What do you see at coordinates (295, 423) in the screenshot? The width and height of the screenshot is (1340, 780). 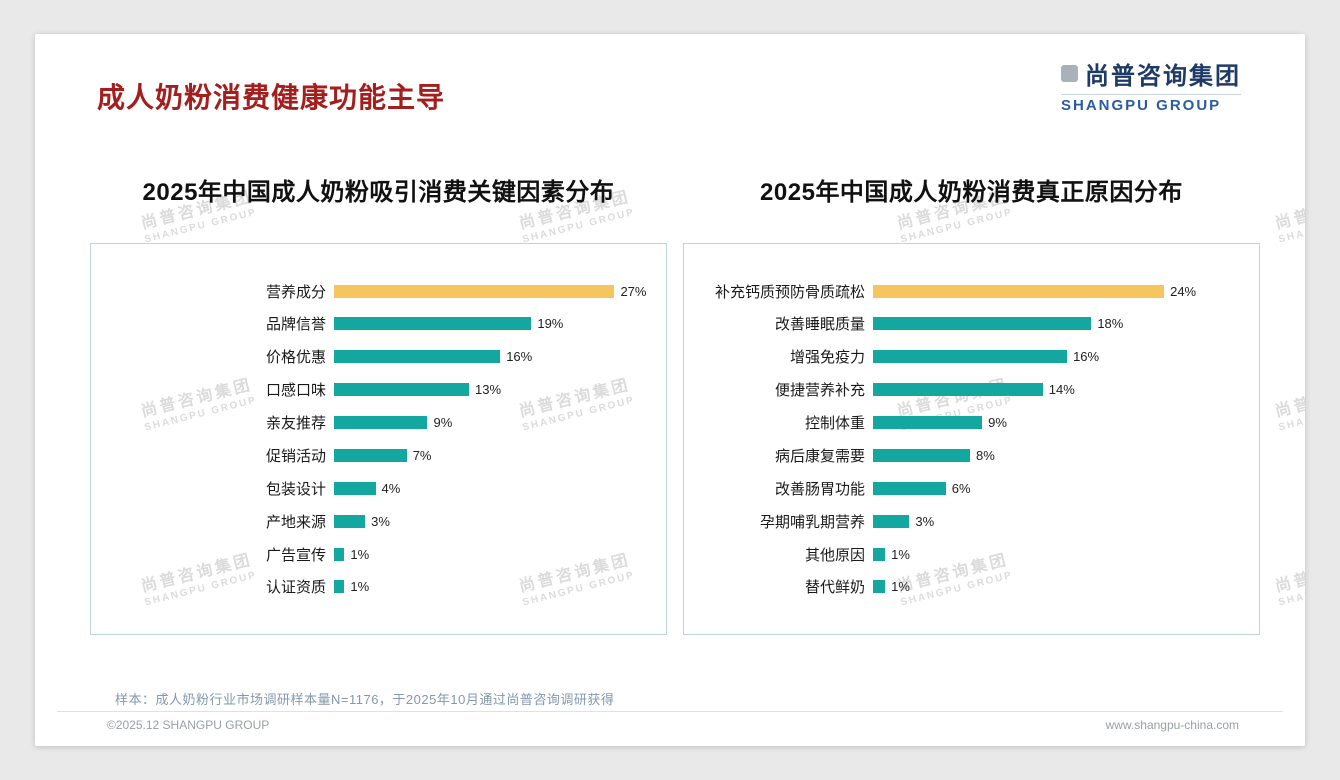 I see `bar-category-label: 亲友推荐` at bounding box center [295, 423].